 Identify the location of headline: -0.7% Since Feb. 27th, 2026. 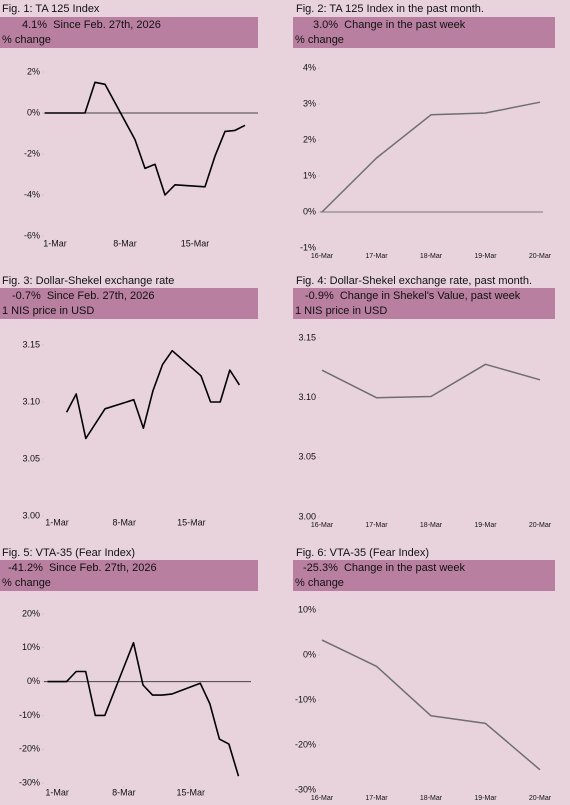
(83, 296).